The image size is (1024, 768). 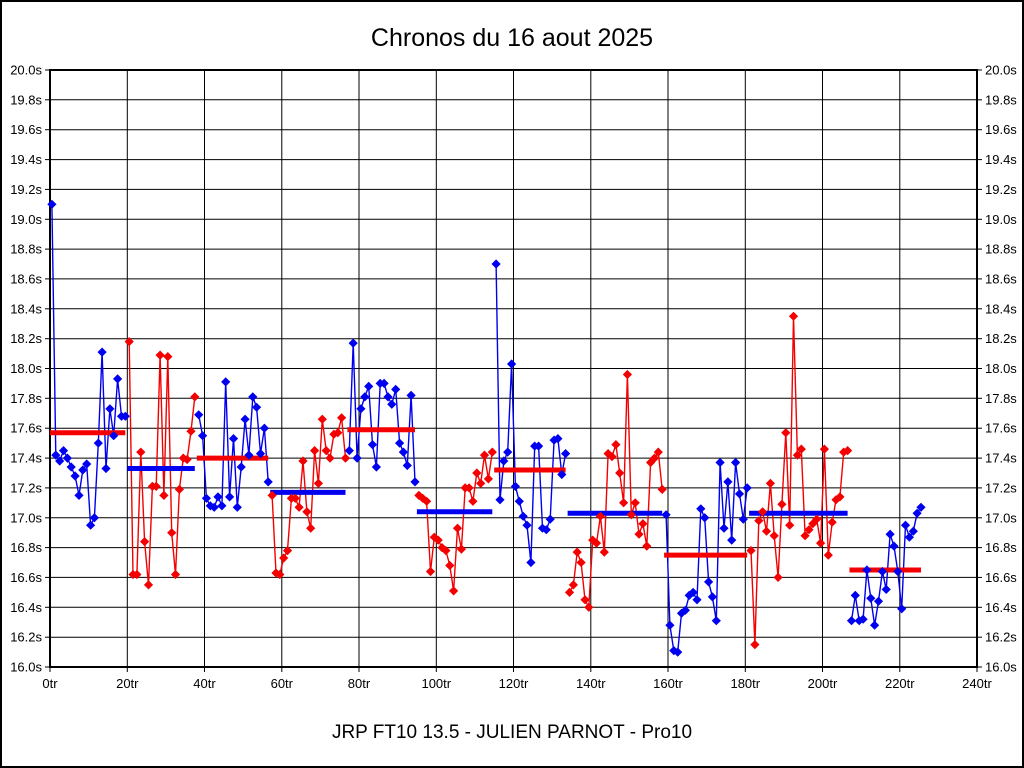 I want to click on stint-3-markers, so click(x=233, y=444).